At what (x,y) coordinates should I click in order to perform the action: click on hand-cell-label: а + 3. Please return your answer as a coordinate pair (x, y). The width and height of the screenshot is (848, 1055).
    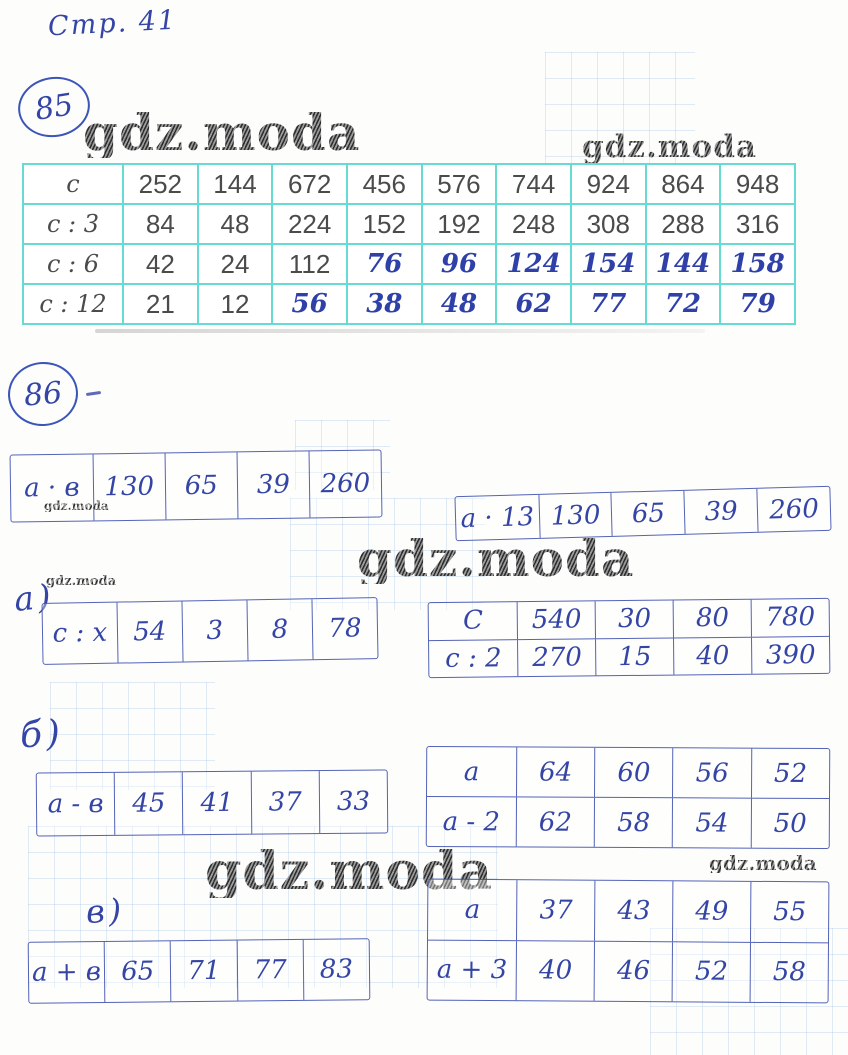
    Looking at the image, I should click on (472, 970).